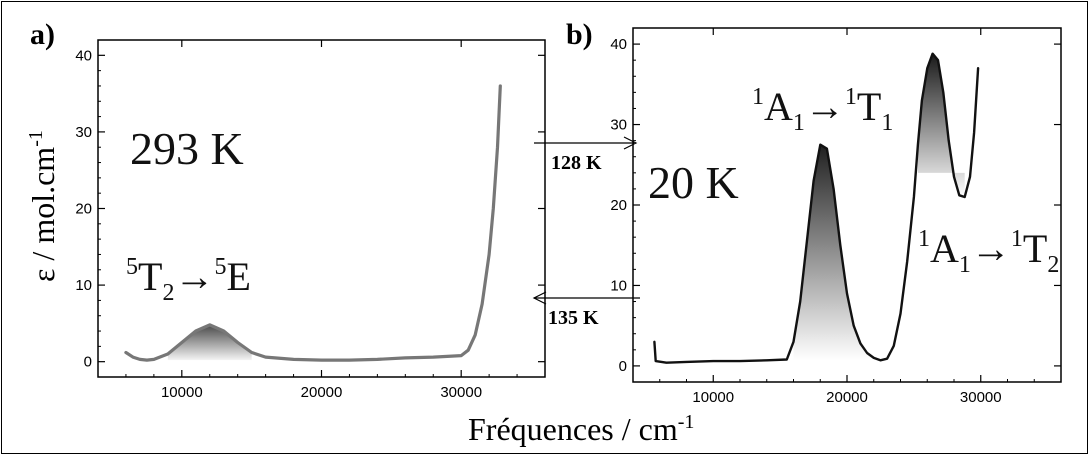 This screenshot has width=1091, height=457. What do you see at coordinates (713, 397) in the screenshot?
I see `panel-b-x-tick-label: 10000` at bounding box center [713, 397].